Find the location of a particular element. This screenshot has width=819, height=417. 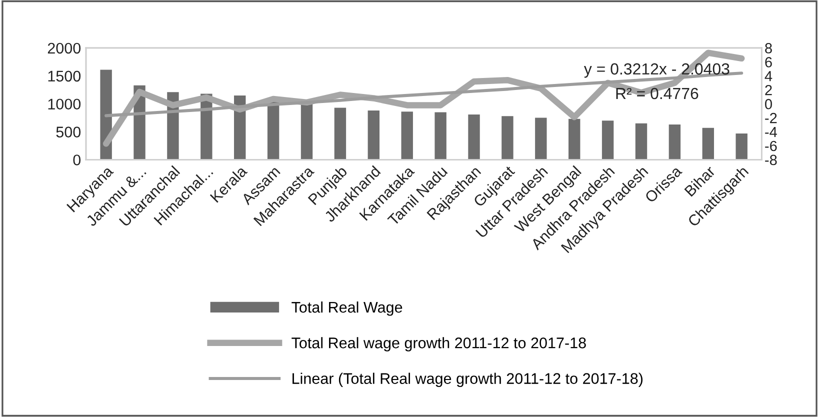

y2-tick-label: 0 is located at coordinates (768, 104).